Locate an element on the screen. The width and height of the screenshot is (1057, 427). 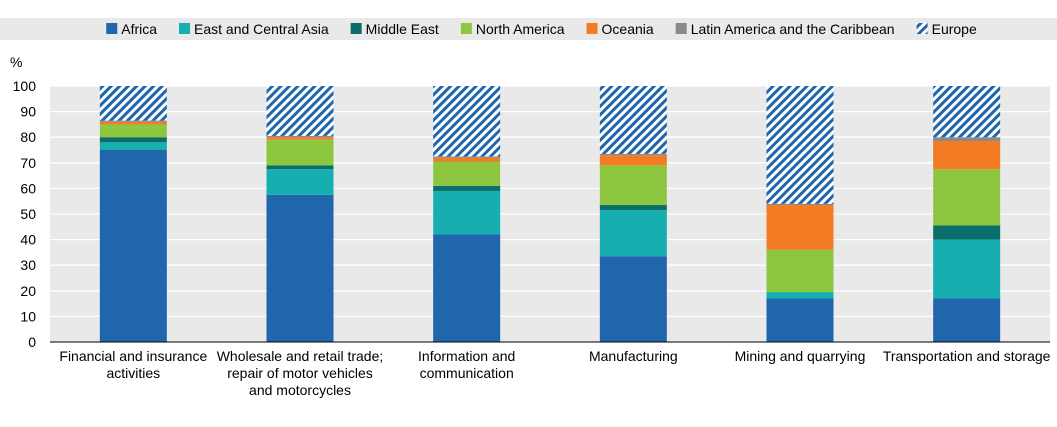
legend-item: Africa is located at coordinates (131, 29).